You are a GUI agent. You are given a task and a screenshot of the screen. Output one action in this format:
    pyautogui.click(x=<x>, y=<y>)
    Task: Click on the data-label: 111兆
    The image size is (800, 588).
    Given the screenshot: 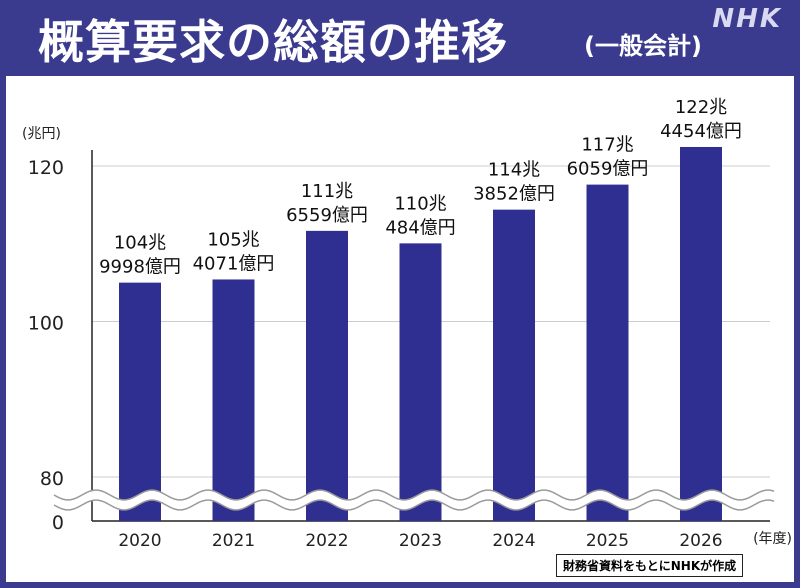 What is the action you would take?
    pyautogui.click(x=327, y=191)
    